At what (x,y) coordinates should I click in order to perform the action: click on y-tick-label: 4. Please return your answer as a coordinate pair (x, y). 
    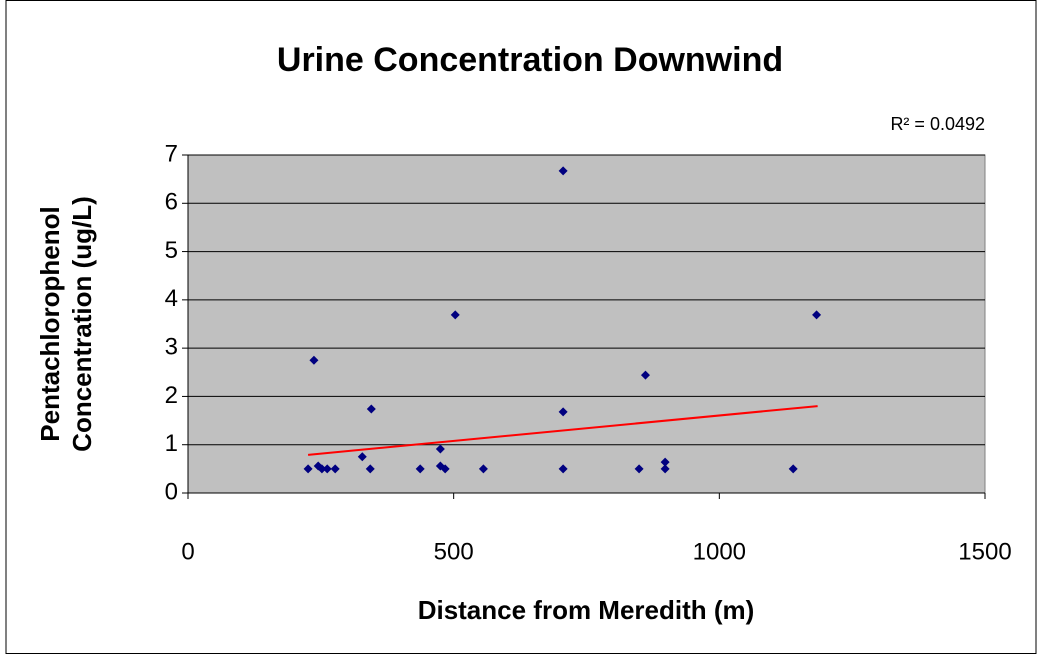
    Looking at the image, I should click on (171, 298).